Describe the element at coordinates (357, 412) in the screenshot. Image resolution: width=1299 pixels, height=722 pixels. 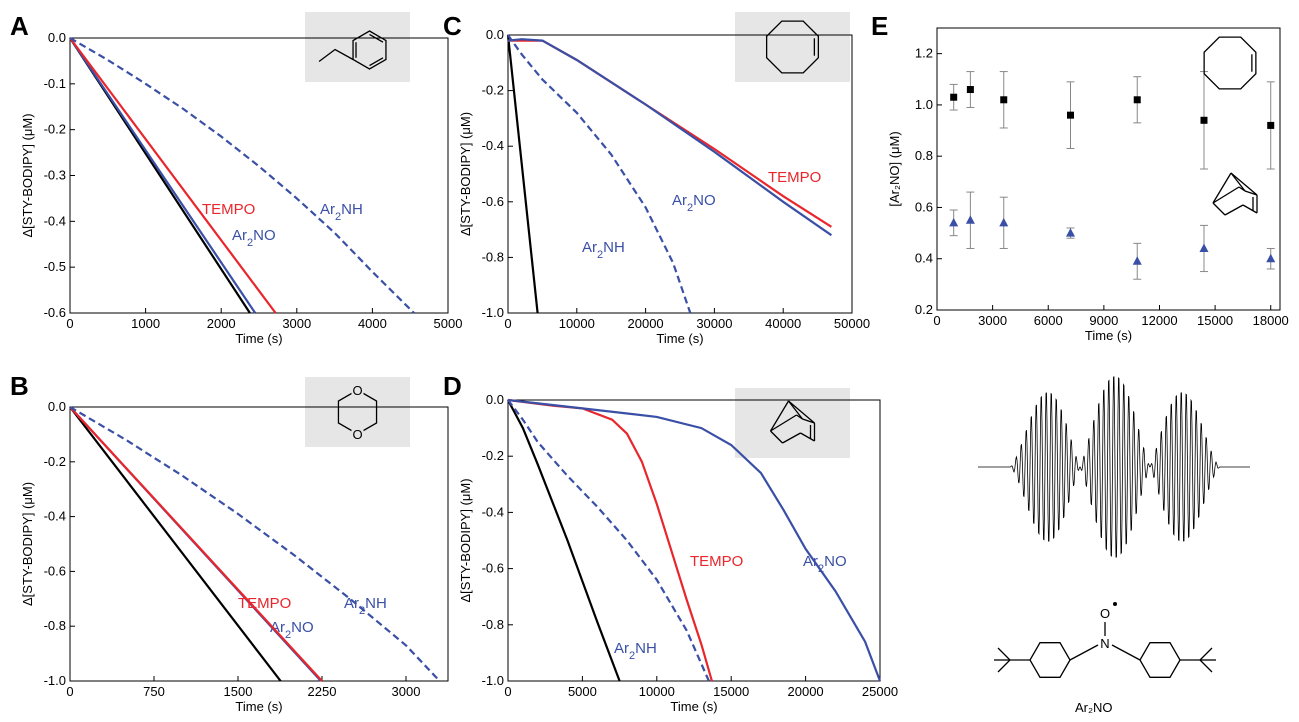
I see `dioxane-structure: OO` at that location.